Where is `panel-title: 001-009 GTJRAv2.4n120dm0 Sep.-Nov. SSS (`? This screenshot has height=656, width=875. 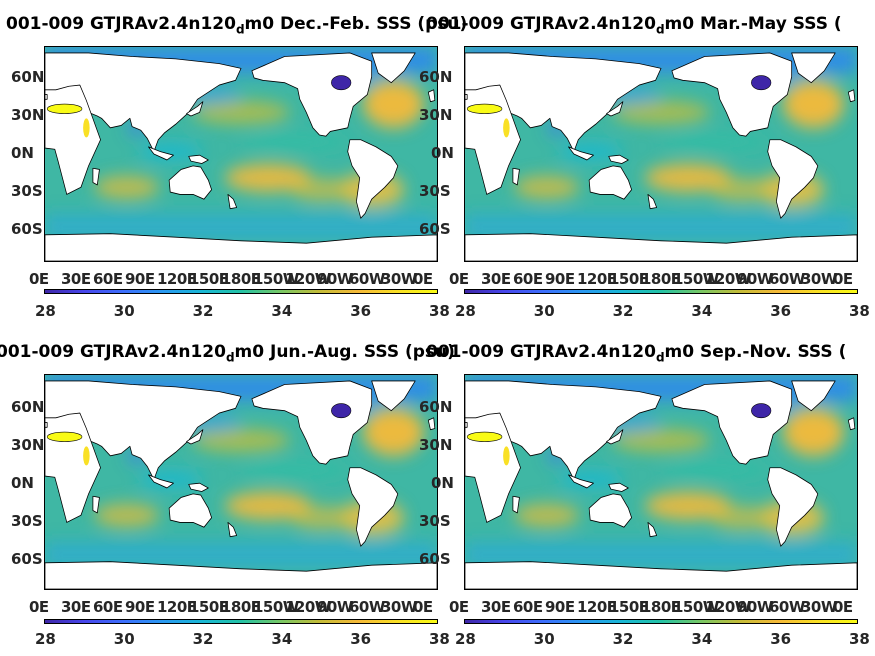
panel-title: 001-009 GTJRAv2.4n120dm0 Sep.-Nov. SSS ( is located at coordinates (636, 353).